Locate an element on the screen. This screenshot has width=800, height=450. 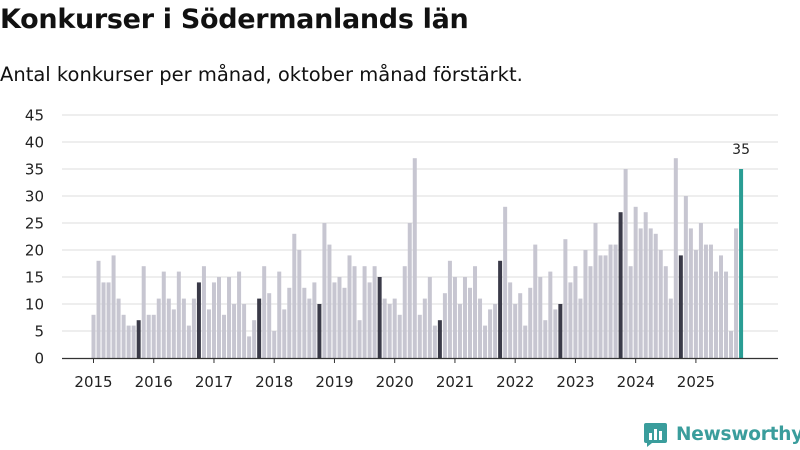
x-tick-label: 2020 is located at coordinates (395, 382).